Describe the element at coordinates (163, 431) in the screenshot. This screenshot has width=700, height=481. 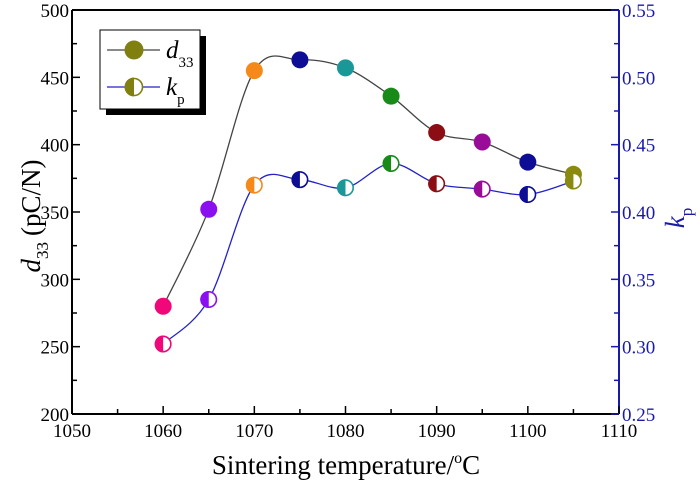
I see `x-tick-label: 1060` at that location.